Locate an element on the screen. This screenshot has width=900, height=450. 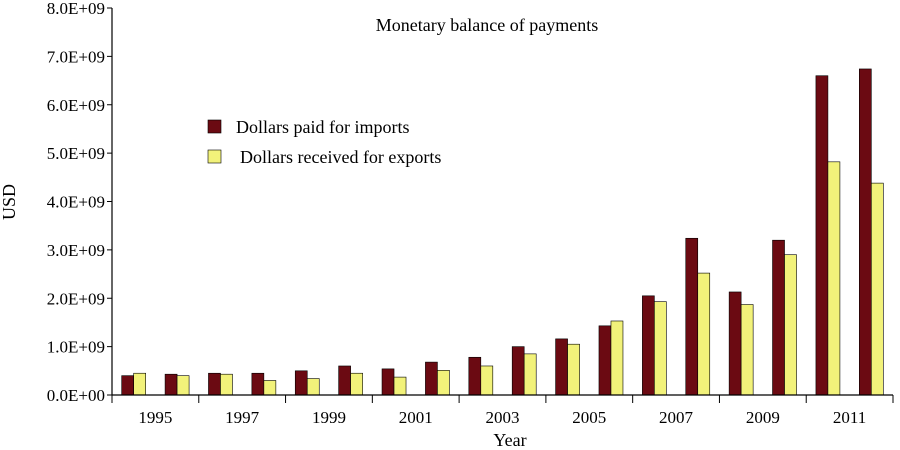
bar-exports-2003 is located at coordinates (487, 380).